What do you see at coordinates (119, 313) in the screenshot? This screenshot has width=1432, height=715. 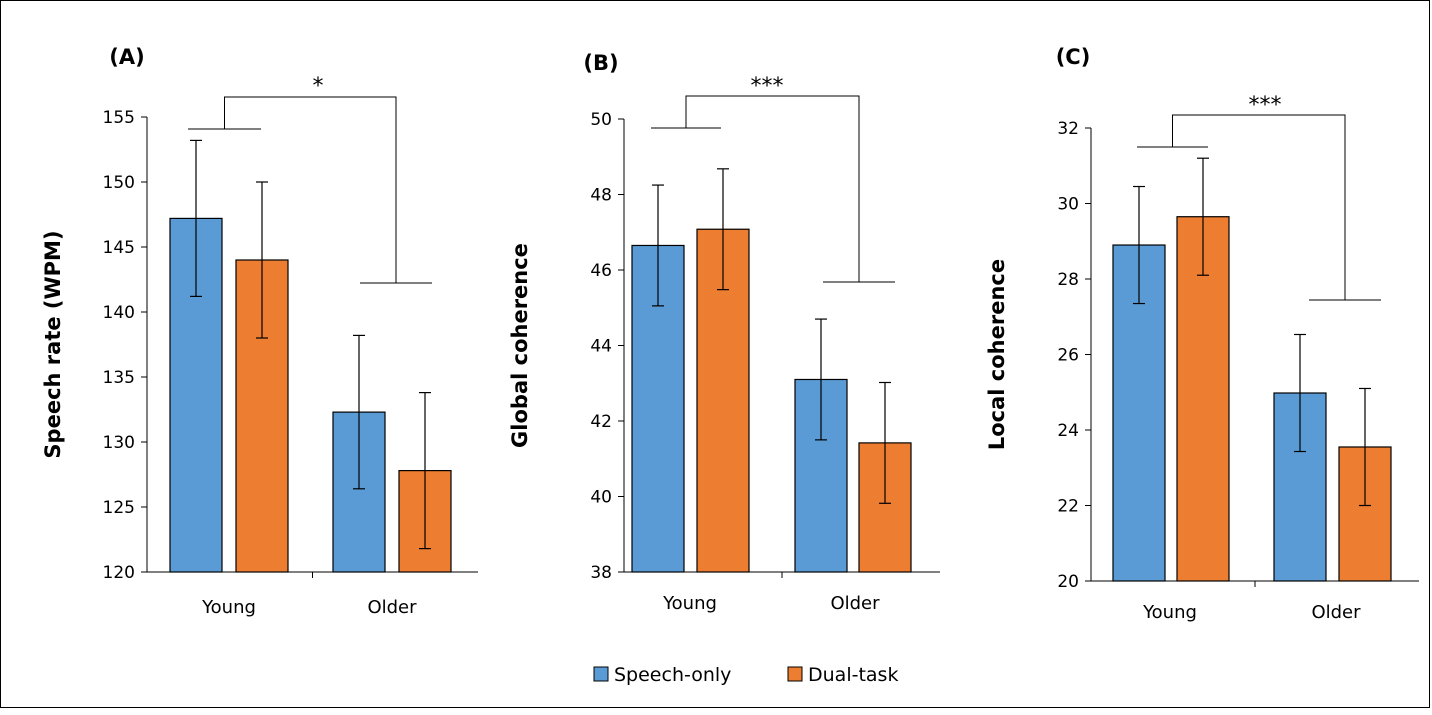 I see `y-tick-label: 140` at bounding box center [119, 313].